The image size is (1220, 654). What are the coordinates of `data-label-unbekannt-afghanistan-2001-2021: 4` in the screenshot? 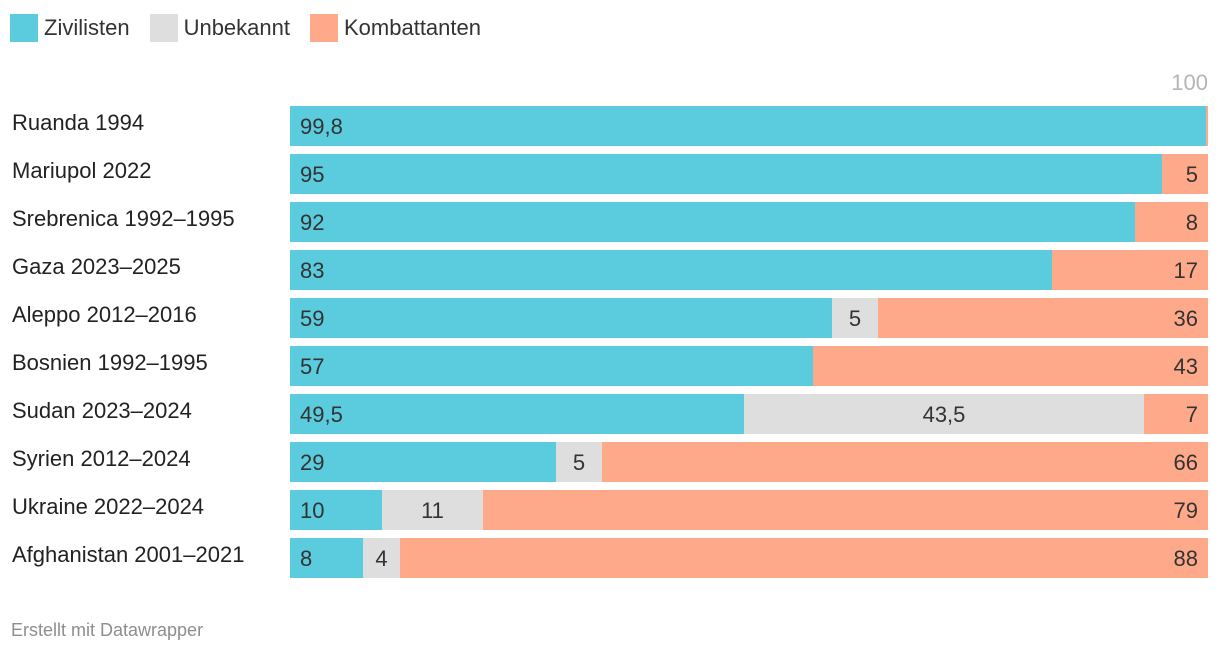 It's located at (381, 558).